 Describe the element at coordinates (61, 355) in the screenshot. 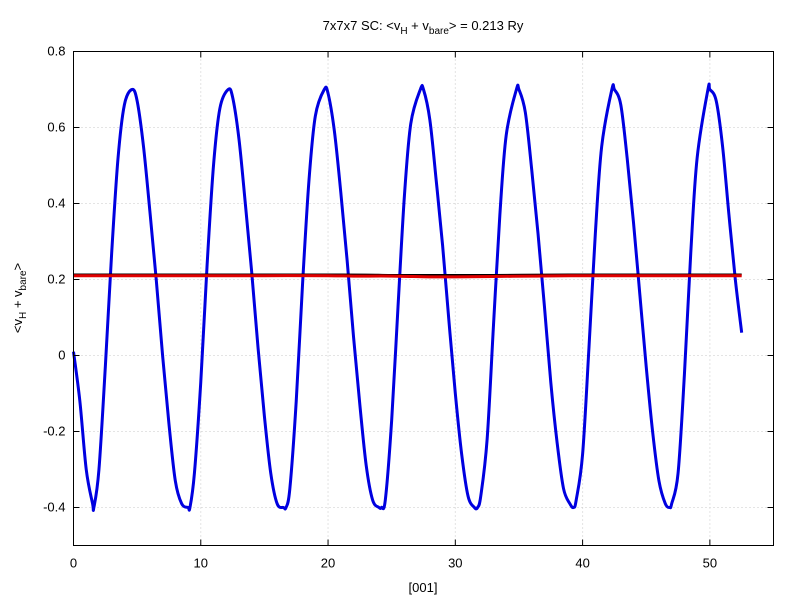

I see `y-tick-label: 0` at that location.